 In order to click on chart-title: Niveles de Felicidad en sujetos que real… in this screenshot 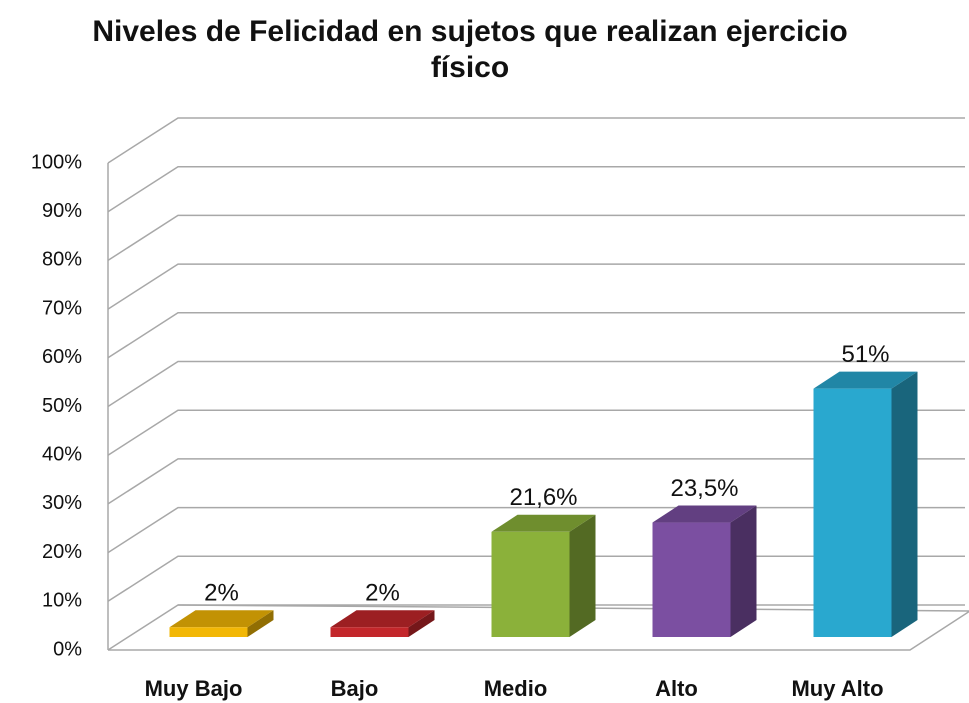, I will do `click(470, 49)`.